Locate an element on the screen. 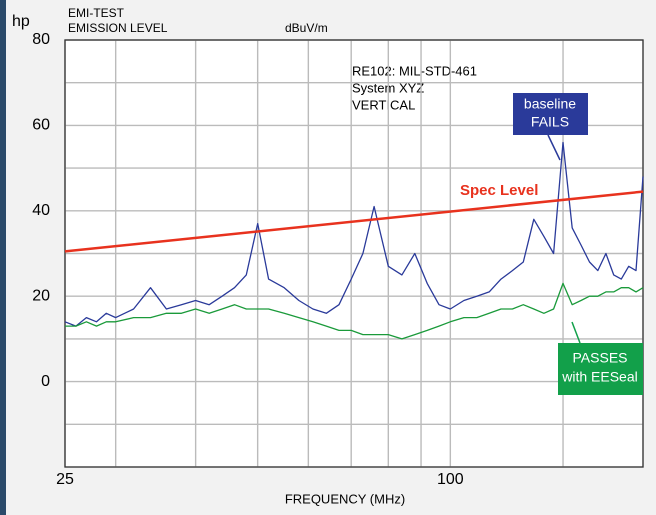 Image resolution: width=656 pixels, height=515 pixels. y-tick-label: 80 is located at coordinates (41, 39).